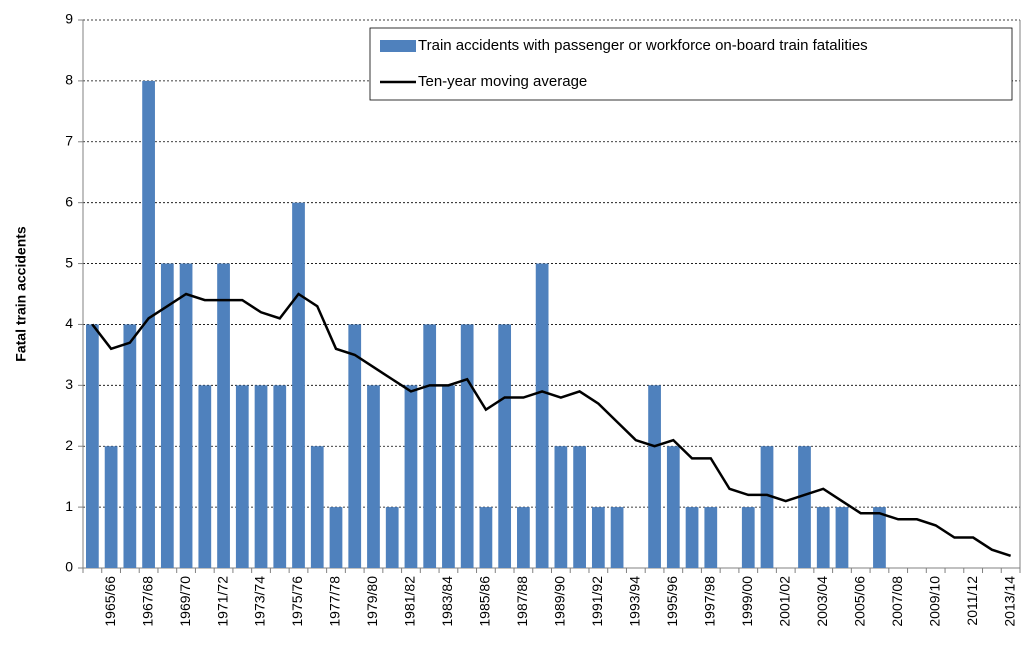  I want to click on x-tick-label: 2013/14, so click(1009, 601).